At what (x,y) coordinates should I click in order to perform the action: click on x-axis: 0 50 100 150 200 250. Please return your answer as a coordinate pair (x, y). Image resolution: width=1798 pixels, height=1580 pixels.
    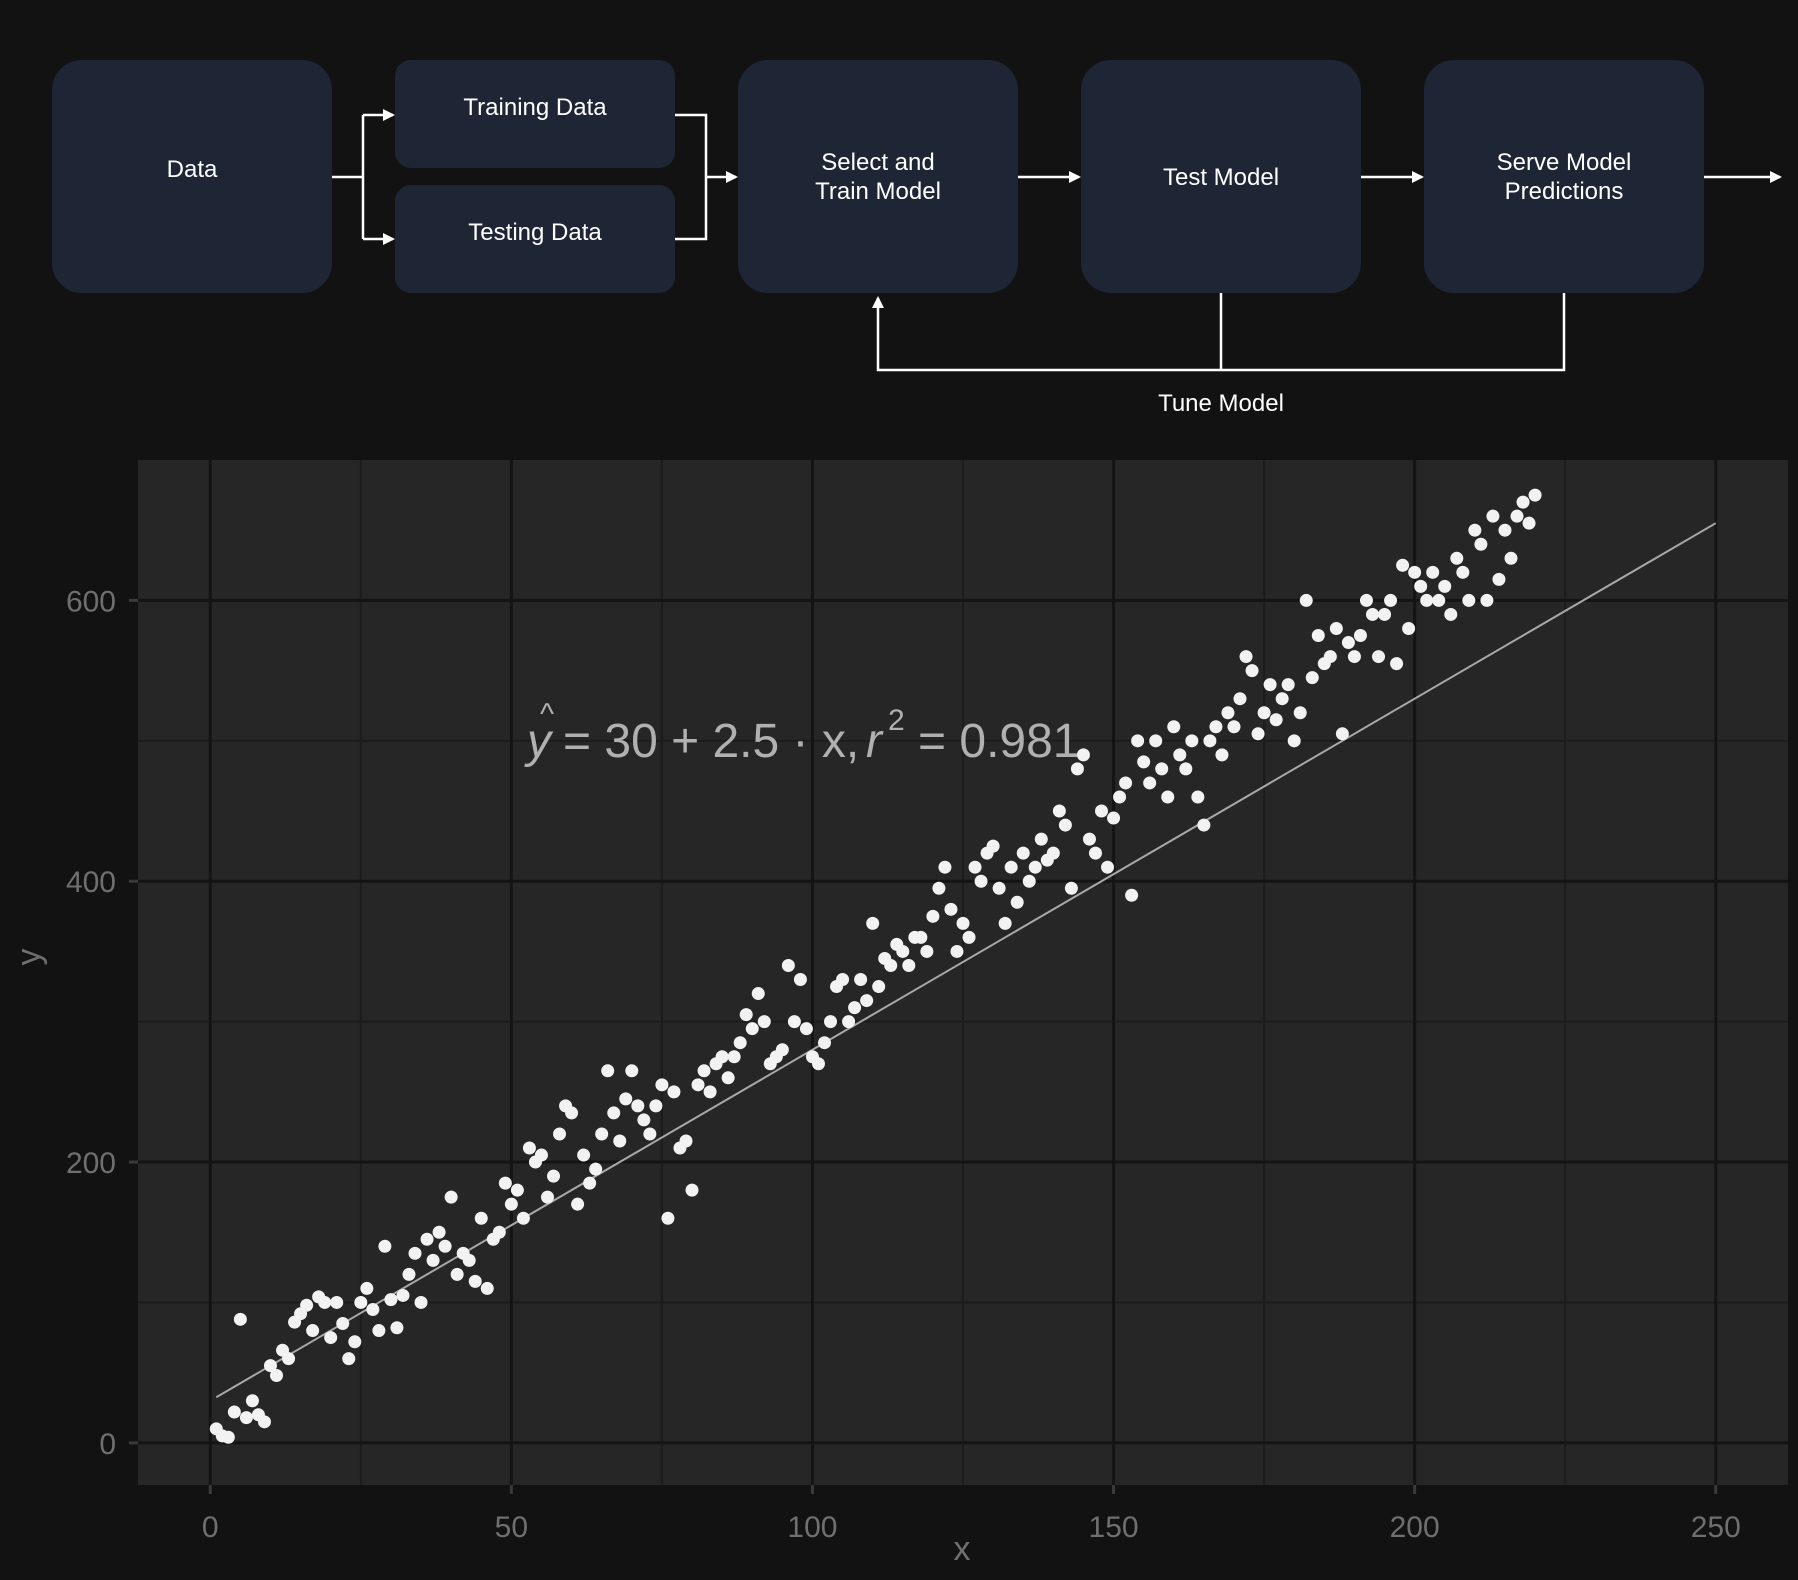
    Looking at the image, I should click on (971, 1514).